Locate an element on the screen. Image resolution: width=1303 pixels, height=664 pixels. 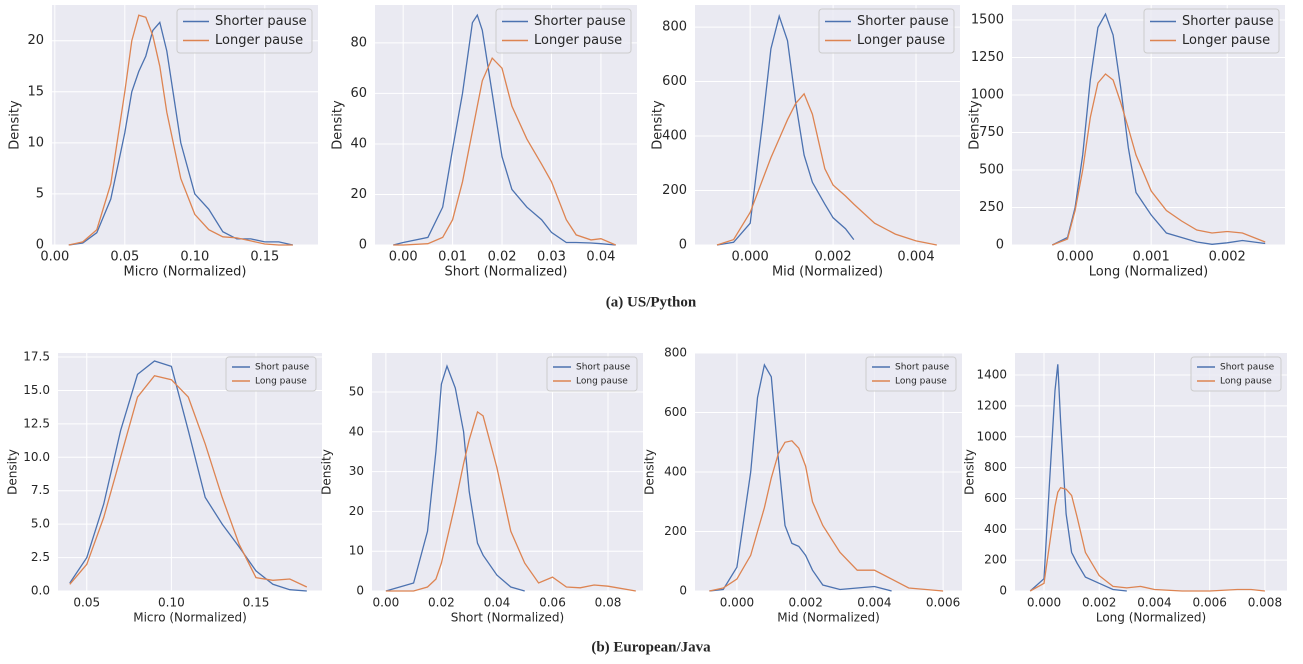
y-tick-label: 10 is located at coordinates (356, 551).